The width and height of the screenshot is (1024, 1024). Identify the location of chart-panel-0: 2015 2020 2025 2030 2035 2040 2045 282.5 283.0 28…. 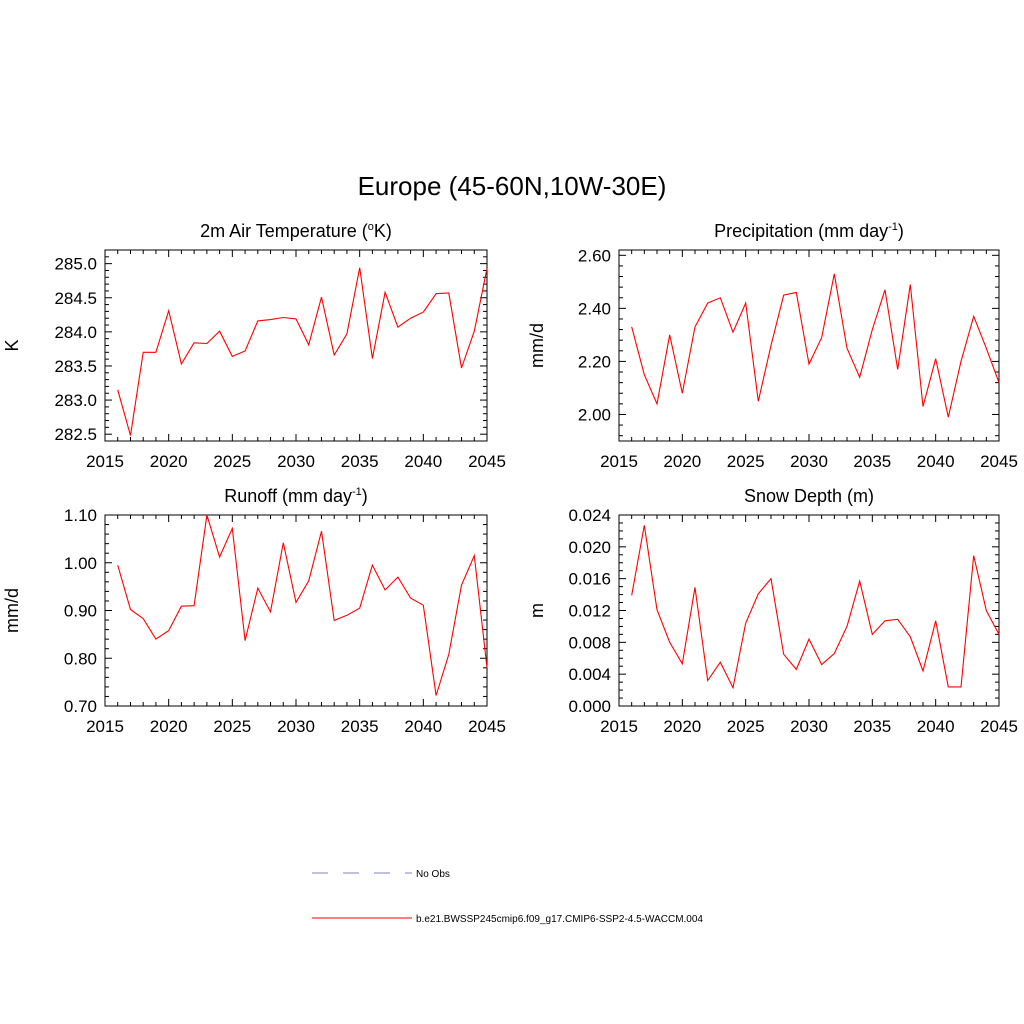
(254, 346).